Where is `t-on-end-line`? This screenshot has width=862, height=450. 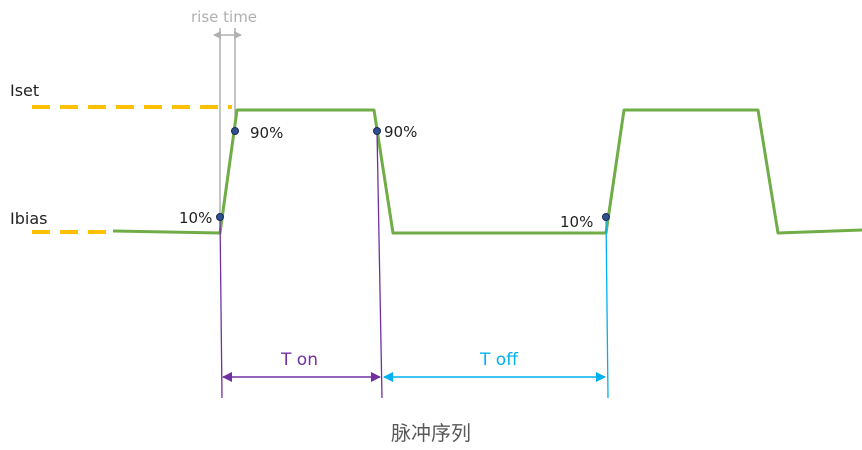
t-on-end-line is located at coordinates (379, 264).